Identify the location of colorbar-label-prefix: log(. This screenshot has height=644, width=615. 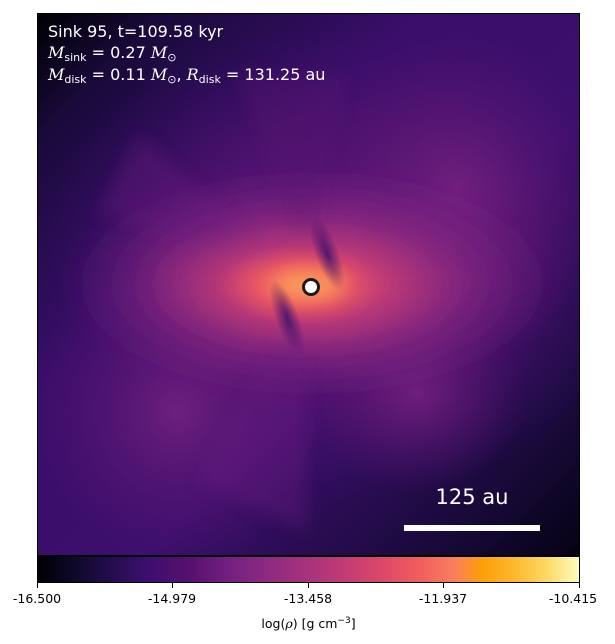
(273, 624).